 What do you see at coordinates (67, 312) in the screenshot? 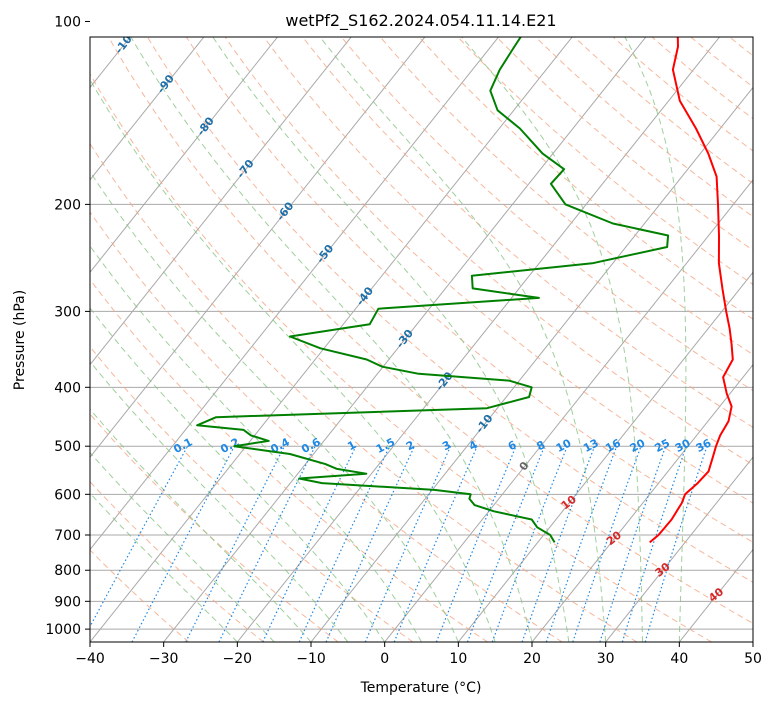
I see `y-tick-label: 300` at bounding box center [67, 312].